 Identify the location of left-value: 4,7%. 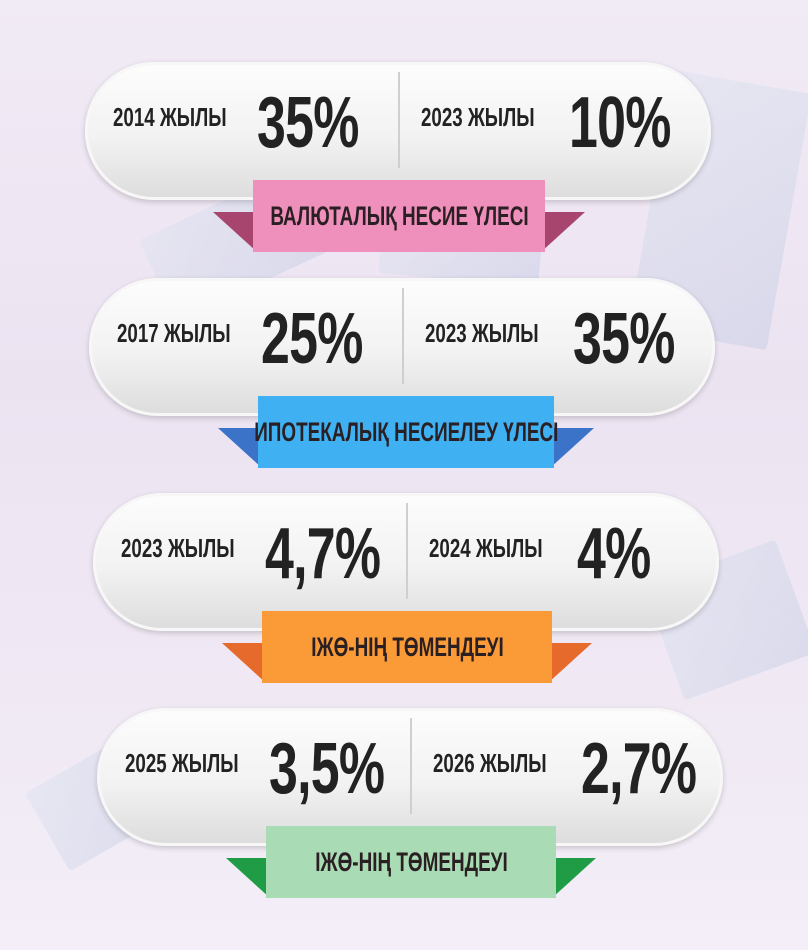
(323, 554).